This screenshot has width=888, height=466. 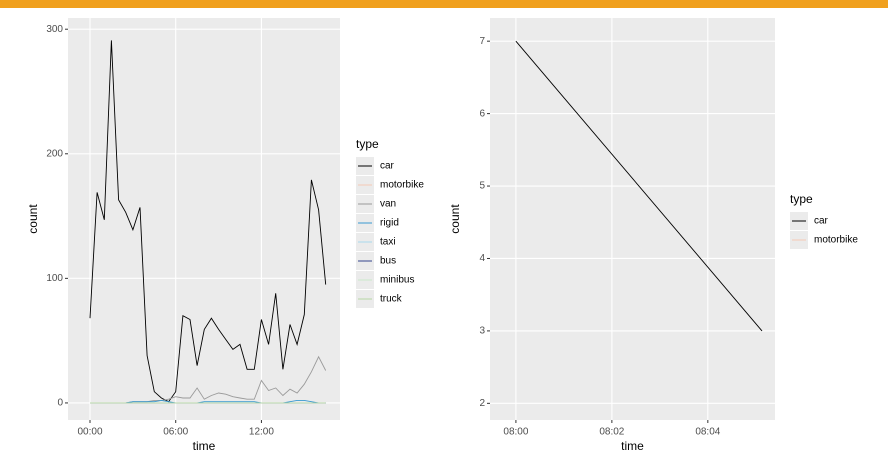 What do you see at coordinates (175, 432) in the screenshot?
I see `x-tick-label: 06:00` at bounding box center [175, 432].